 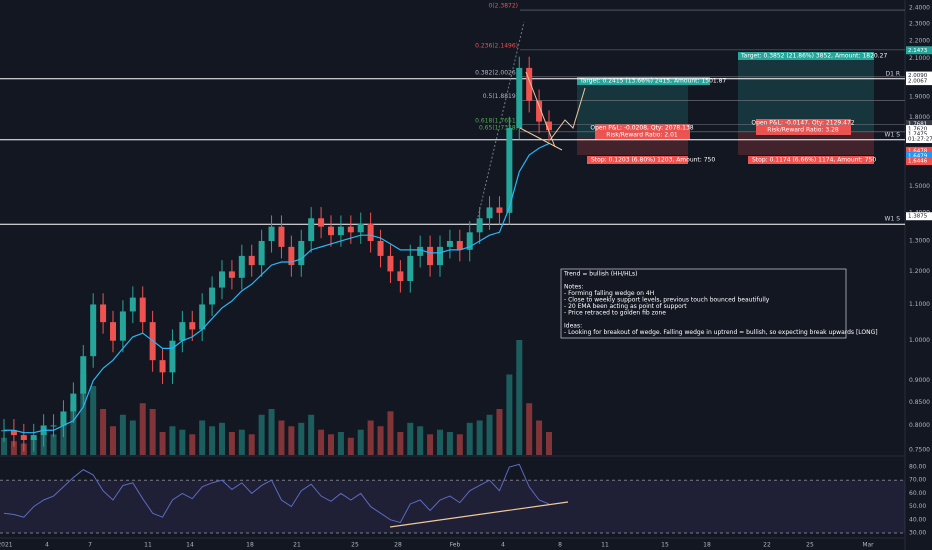 I want to click on rr-label: Risk/Reward Ratio: 2.01, so click(x=642, y=135).